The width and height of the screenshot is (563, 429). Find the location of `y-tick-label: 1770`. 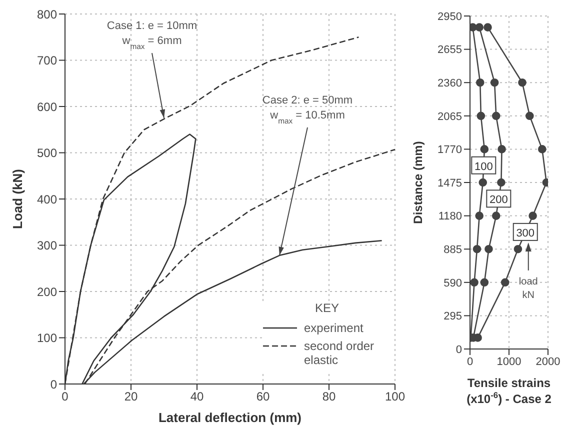

y-tick-label: 1770 is located at coordinates (450, 150).